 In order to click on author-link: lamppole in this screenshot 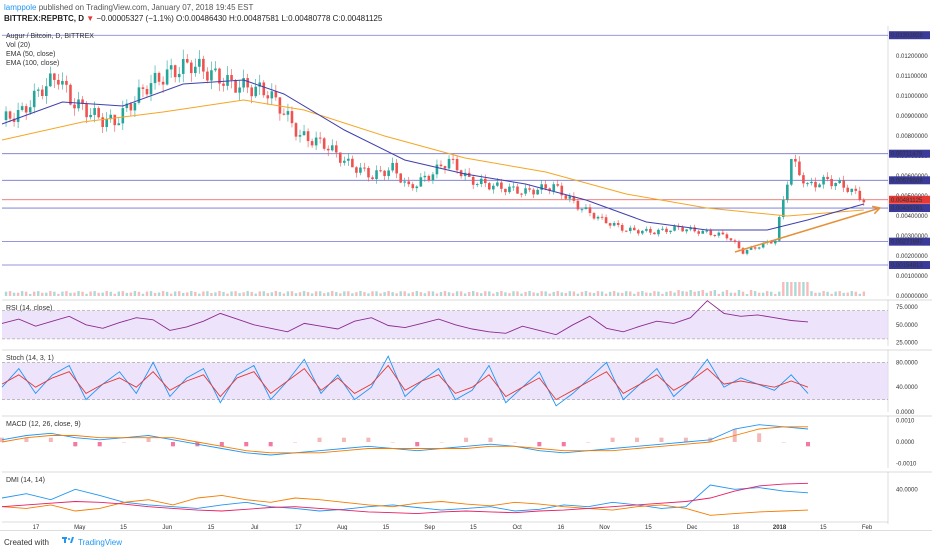, I will do `click(20, 7)`.